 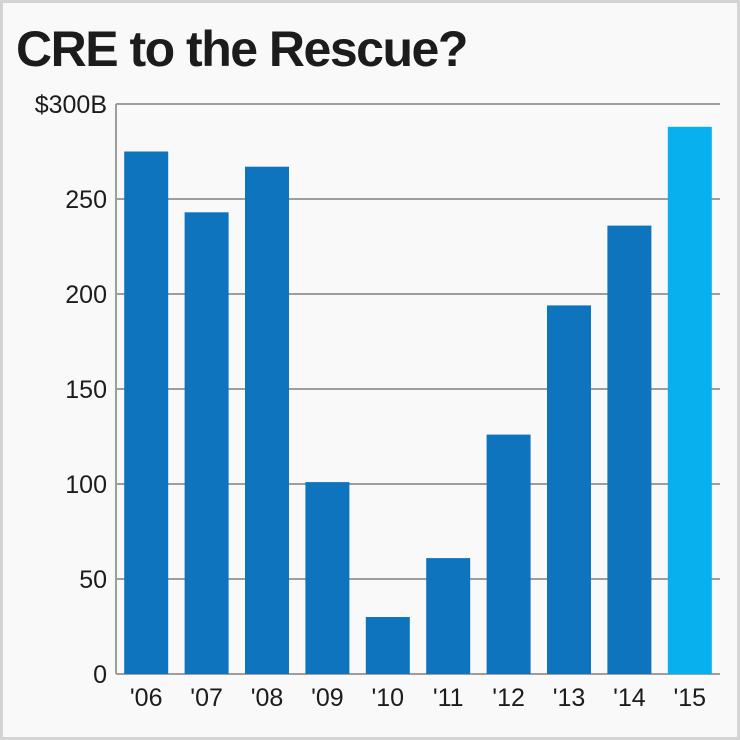 What do you see at coordinates (71, 105) in the screenshot?
I see `y-tick-label: $300B` at bounding box center [71, 105].